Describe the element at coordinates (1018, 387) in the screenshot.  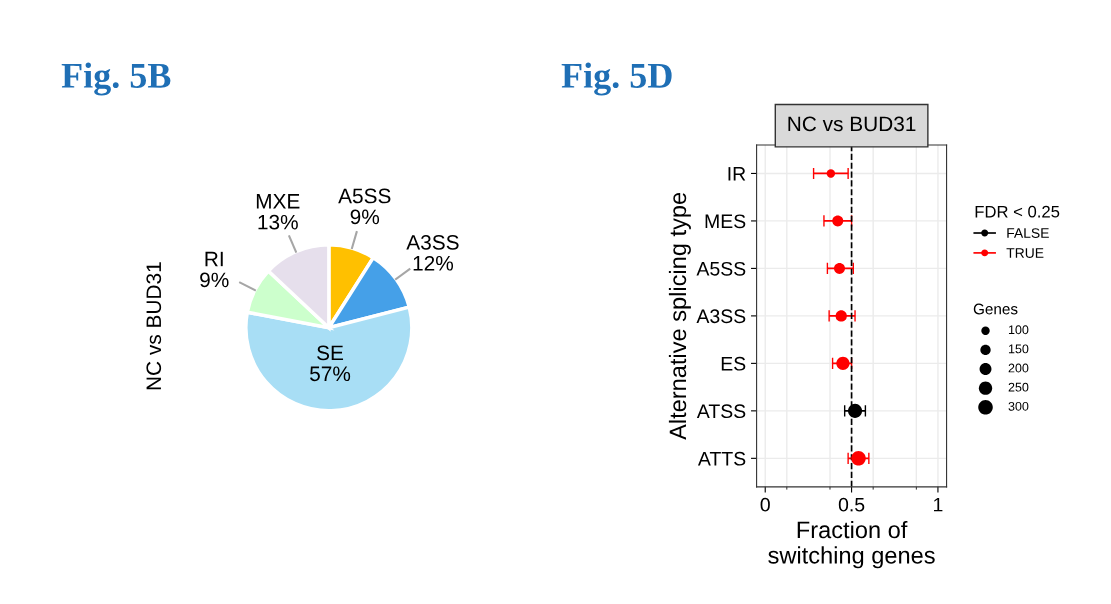
I see `legend-label: 250` at that location.